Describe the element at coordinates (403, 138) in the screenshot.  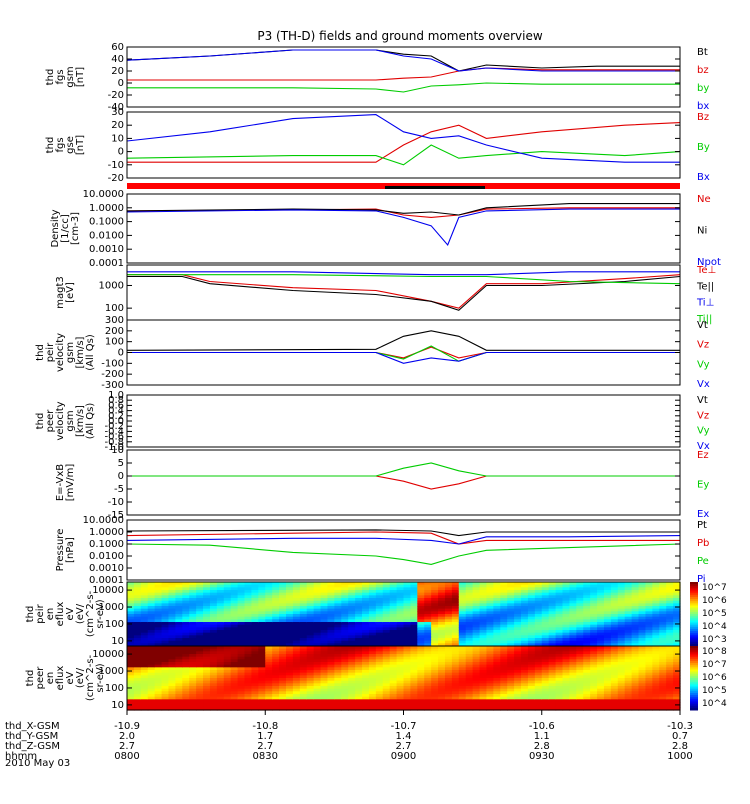
I see `series-line-Bx` at that location.